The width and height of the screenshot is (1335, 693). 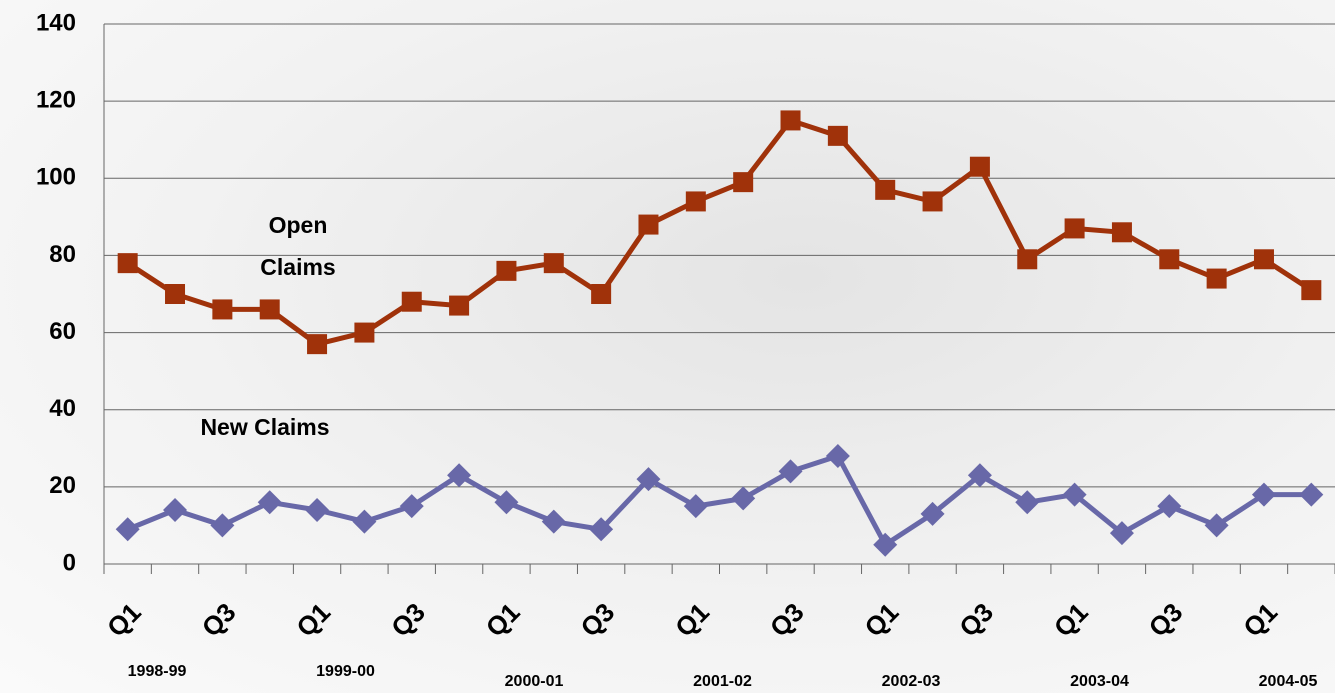 I want to click on y-tick-label: 40, so click(x=62, y=408).